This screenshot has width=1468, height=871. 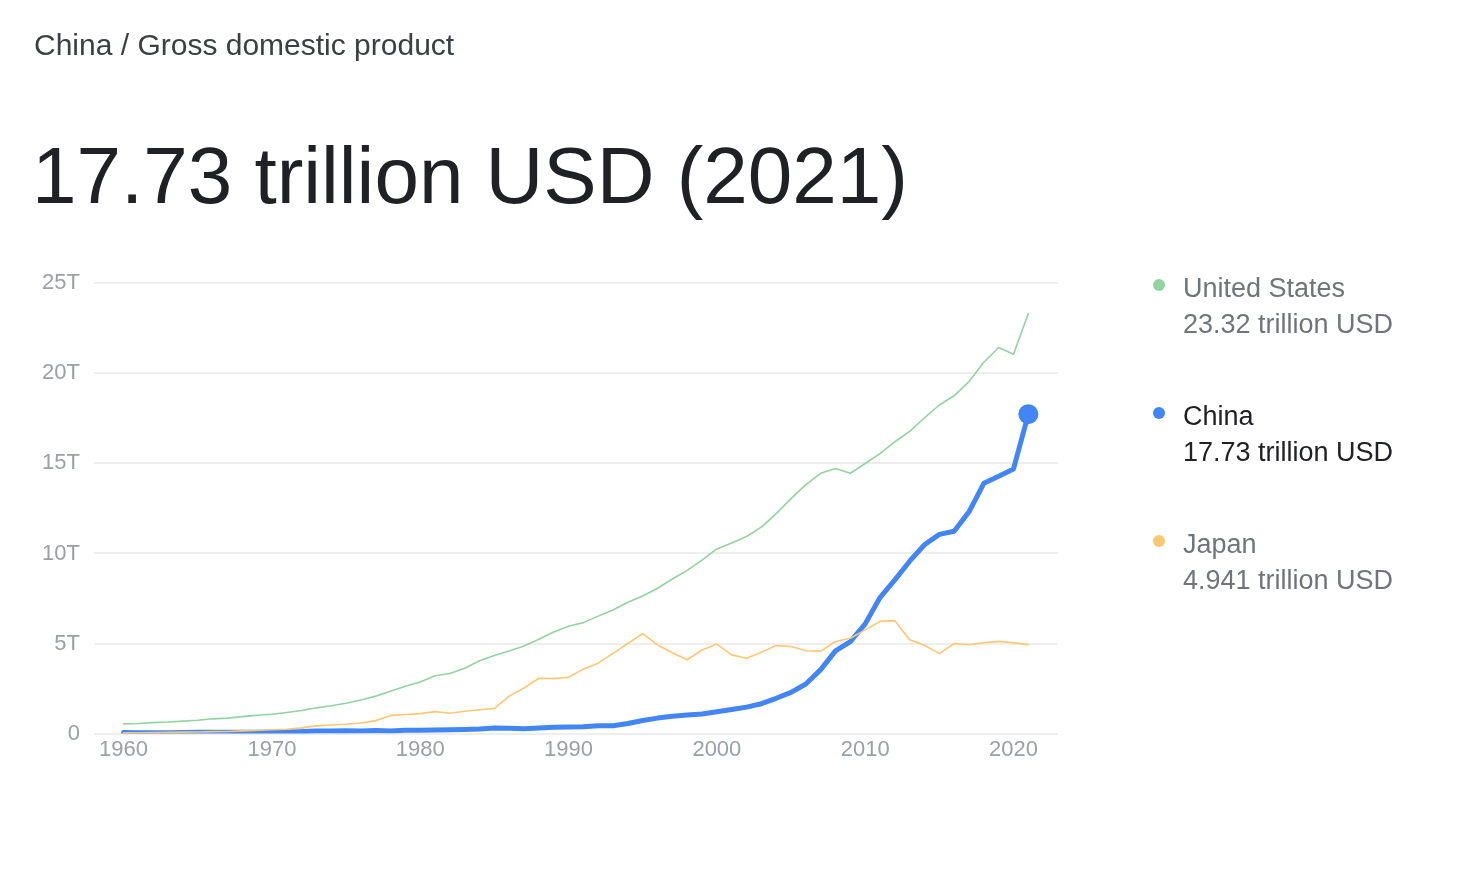 I want to click on legend-label: Japan, so click(x=1220, y=544).